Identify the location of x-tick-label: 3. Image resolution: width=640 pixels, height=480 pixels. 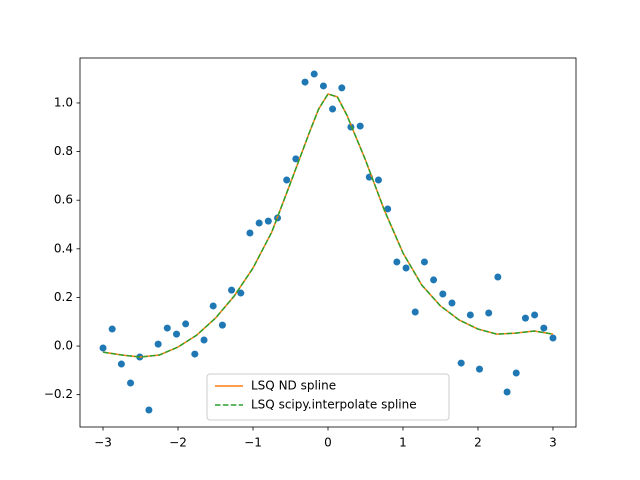
(553, 443).